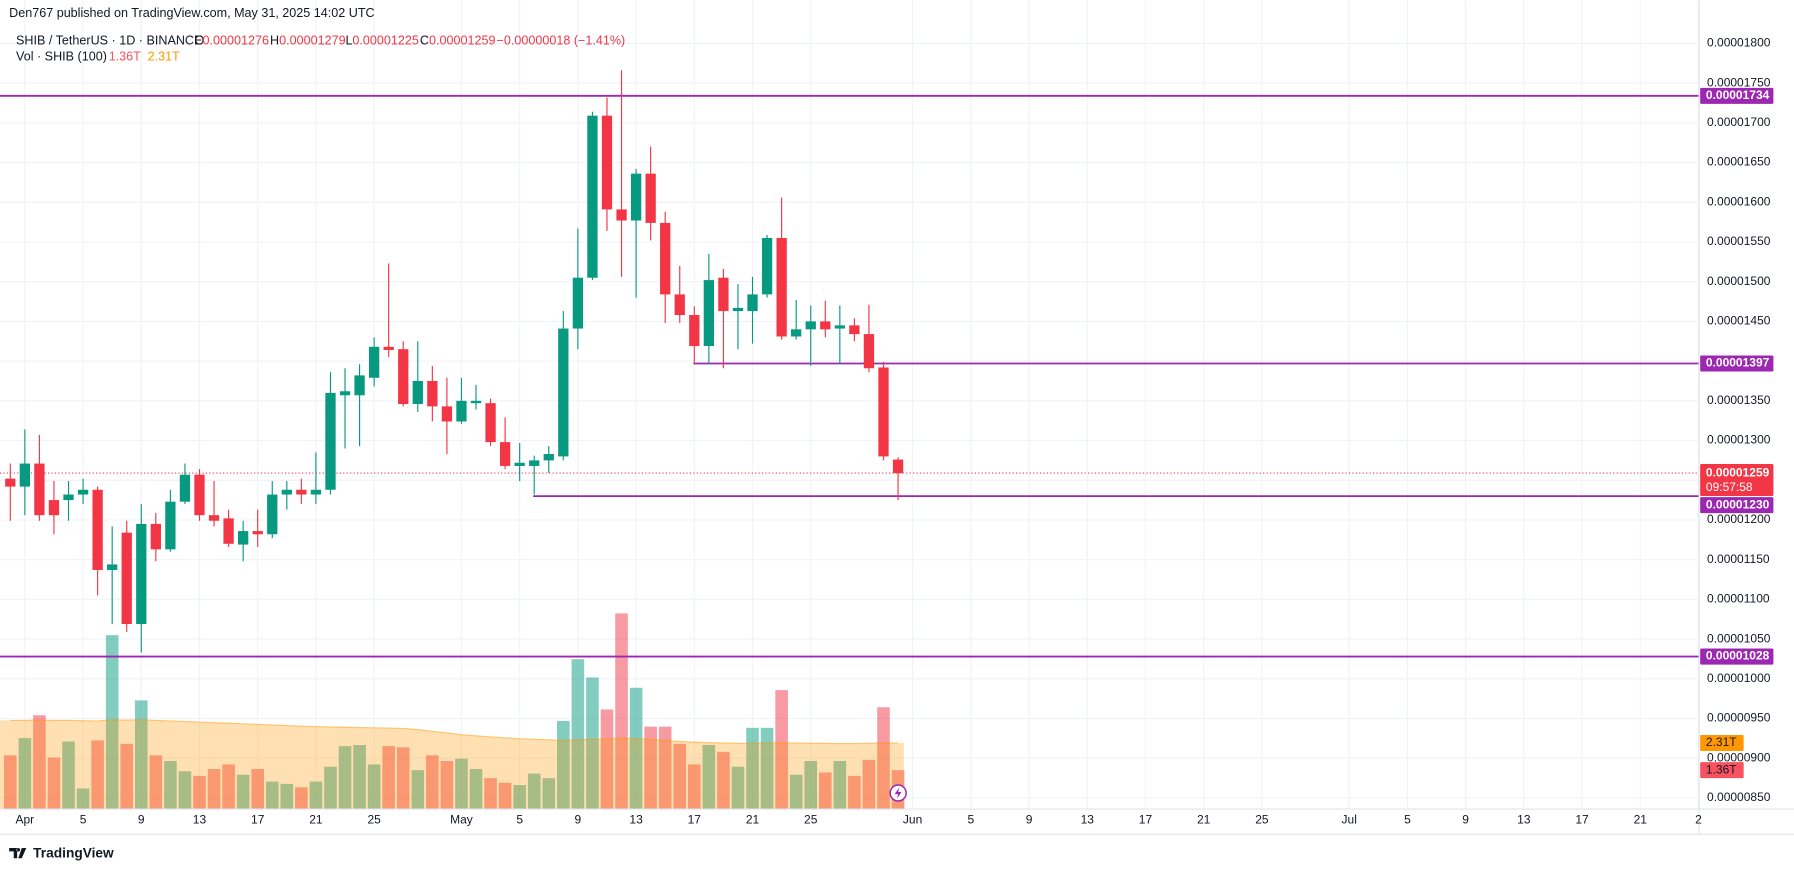  I want to click on ohlc-value: 0.00001279, so click(312, 41).